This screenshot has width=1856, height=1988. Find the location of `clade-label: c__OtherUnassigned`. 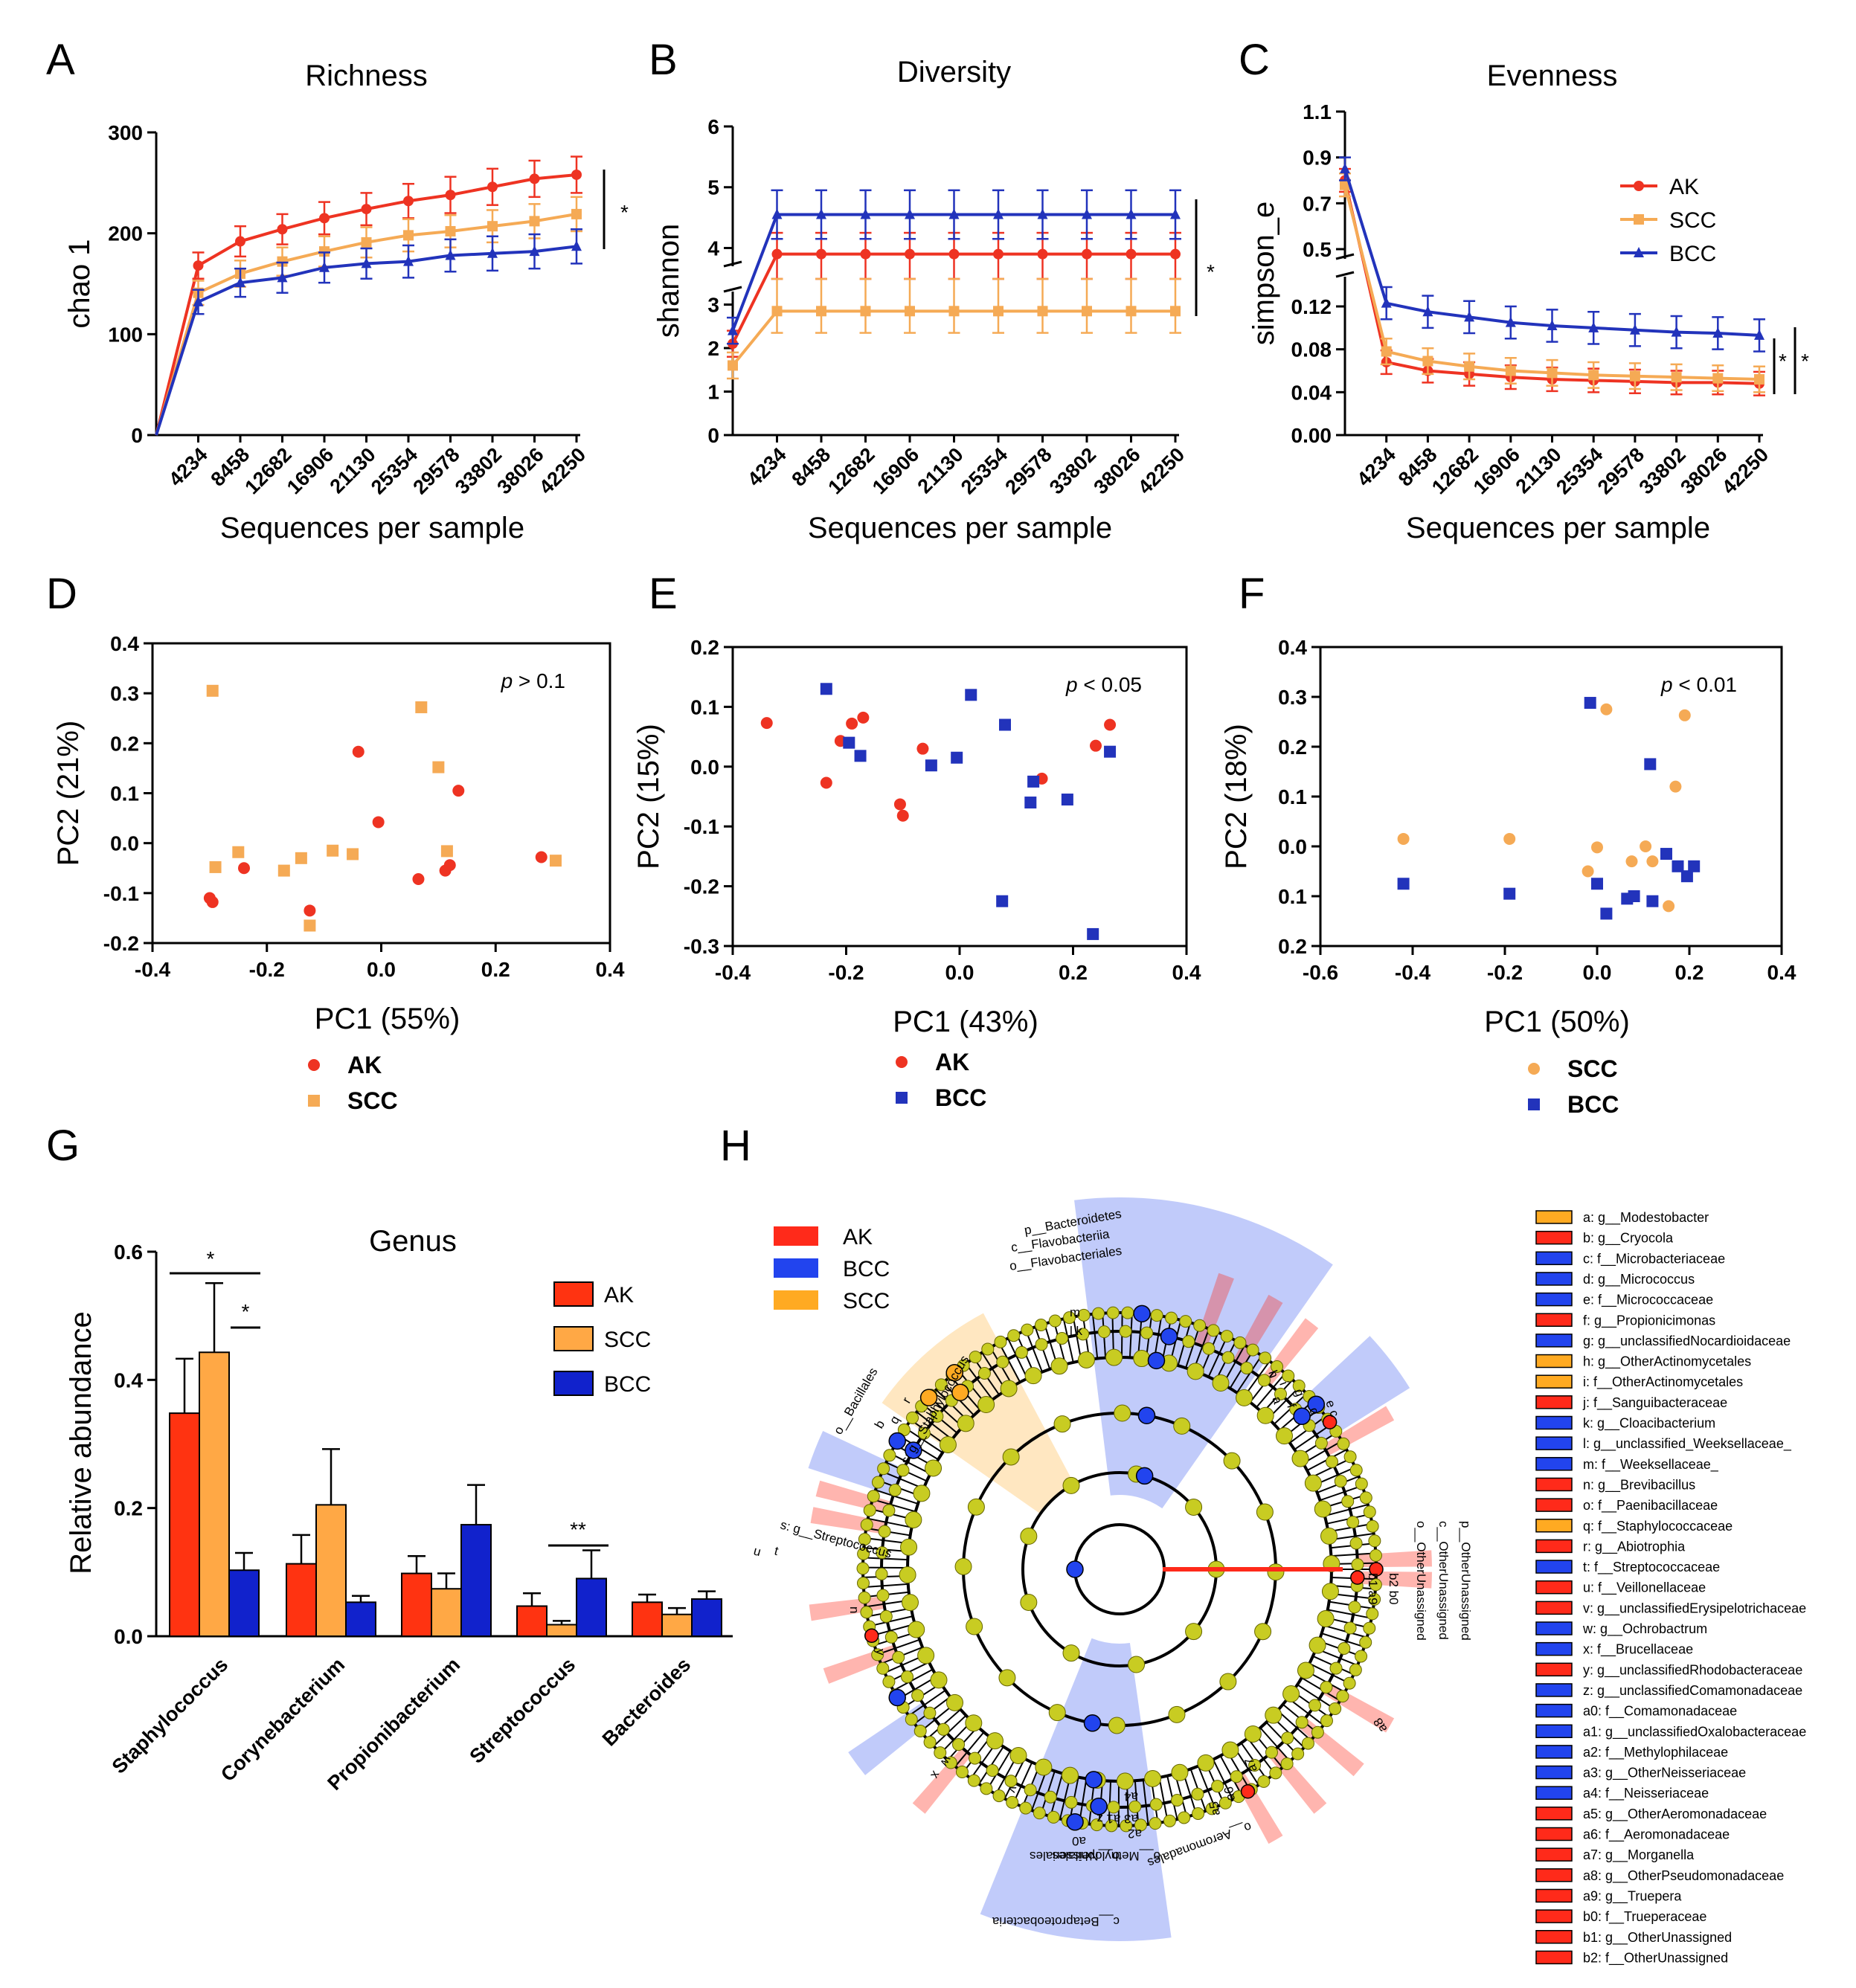

clade-label: c__OtherUnassigned is located at coordinates (1443, 1580).